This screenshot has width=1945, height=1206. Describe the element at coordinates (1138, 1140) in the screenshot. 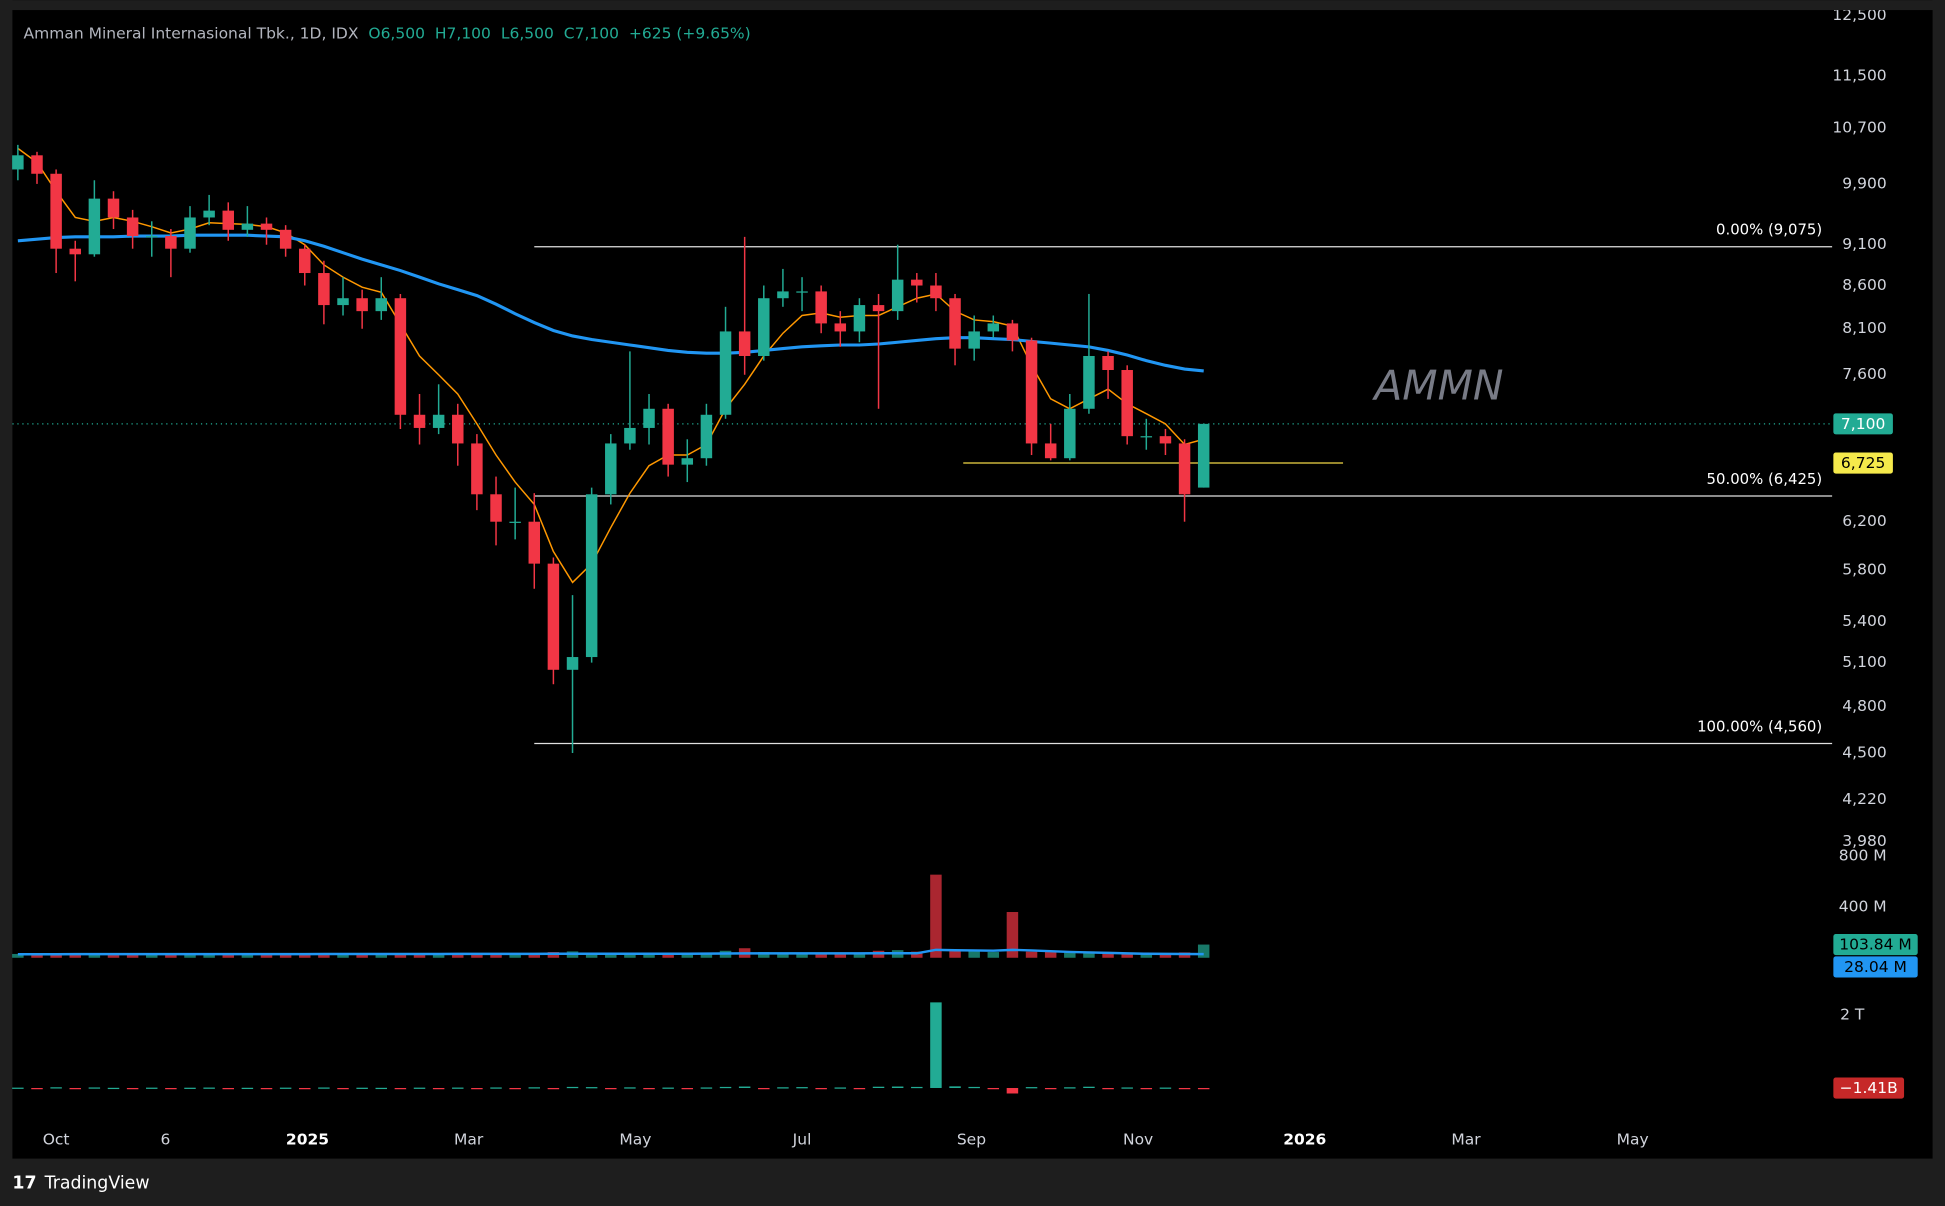

I see `x-tick-label: Nov` at that location.